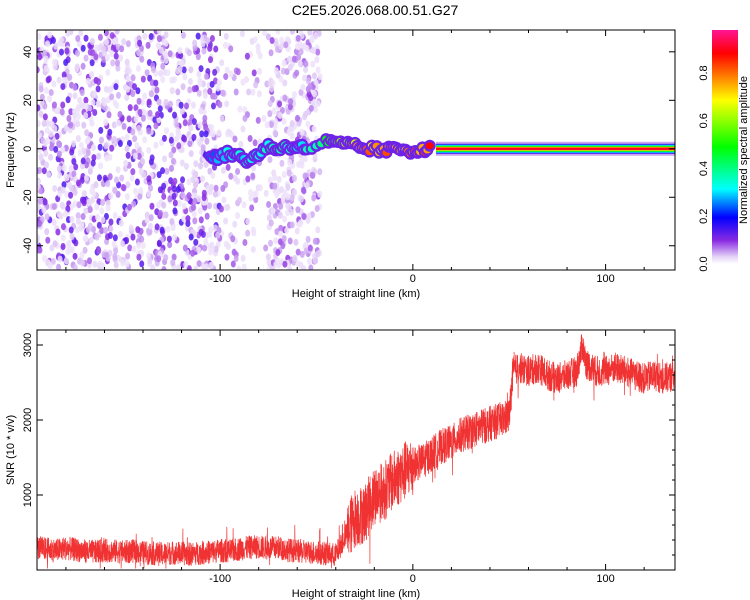  What do you see at coordinates (356, 294) in the screenshot?
I see `spectrogram-xlabel: Height of straight line (km)` at bounding box center [356, 294].